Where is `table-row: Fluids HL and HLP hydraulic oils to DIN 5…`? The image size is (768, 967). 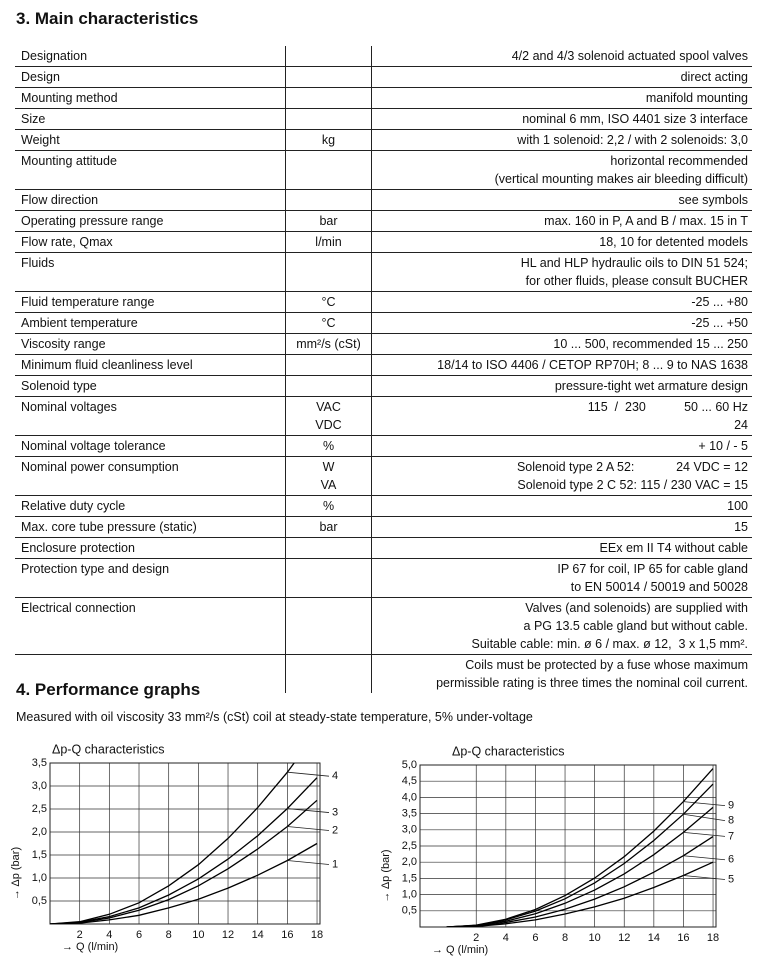 table-row: Fluids HL and HLP hydraulic oils to DIN 5… is located at coordinates (383, 272).